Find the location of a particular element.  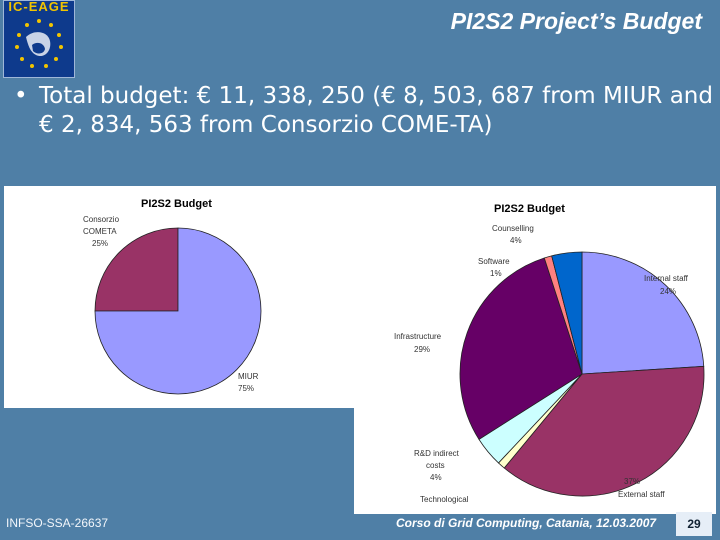

slice-value-miur: 75% is located at coordinates (246, 388).